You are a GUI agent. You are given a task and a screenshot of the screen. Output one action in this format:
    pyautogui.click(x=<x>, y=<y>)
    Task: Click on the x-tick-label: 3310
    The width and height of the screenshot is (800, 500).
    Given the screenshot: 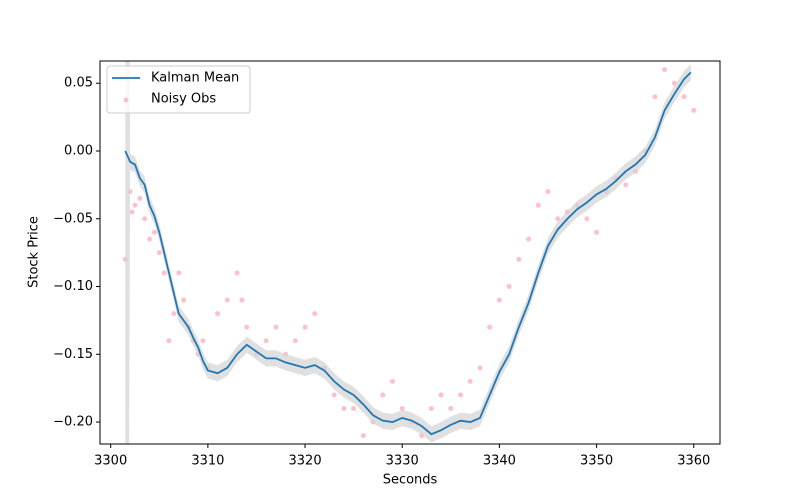 What is the action you would take?
    pyautogui.click(x=207, y=461)
    